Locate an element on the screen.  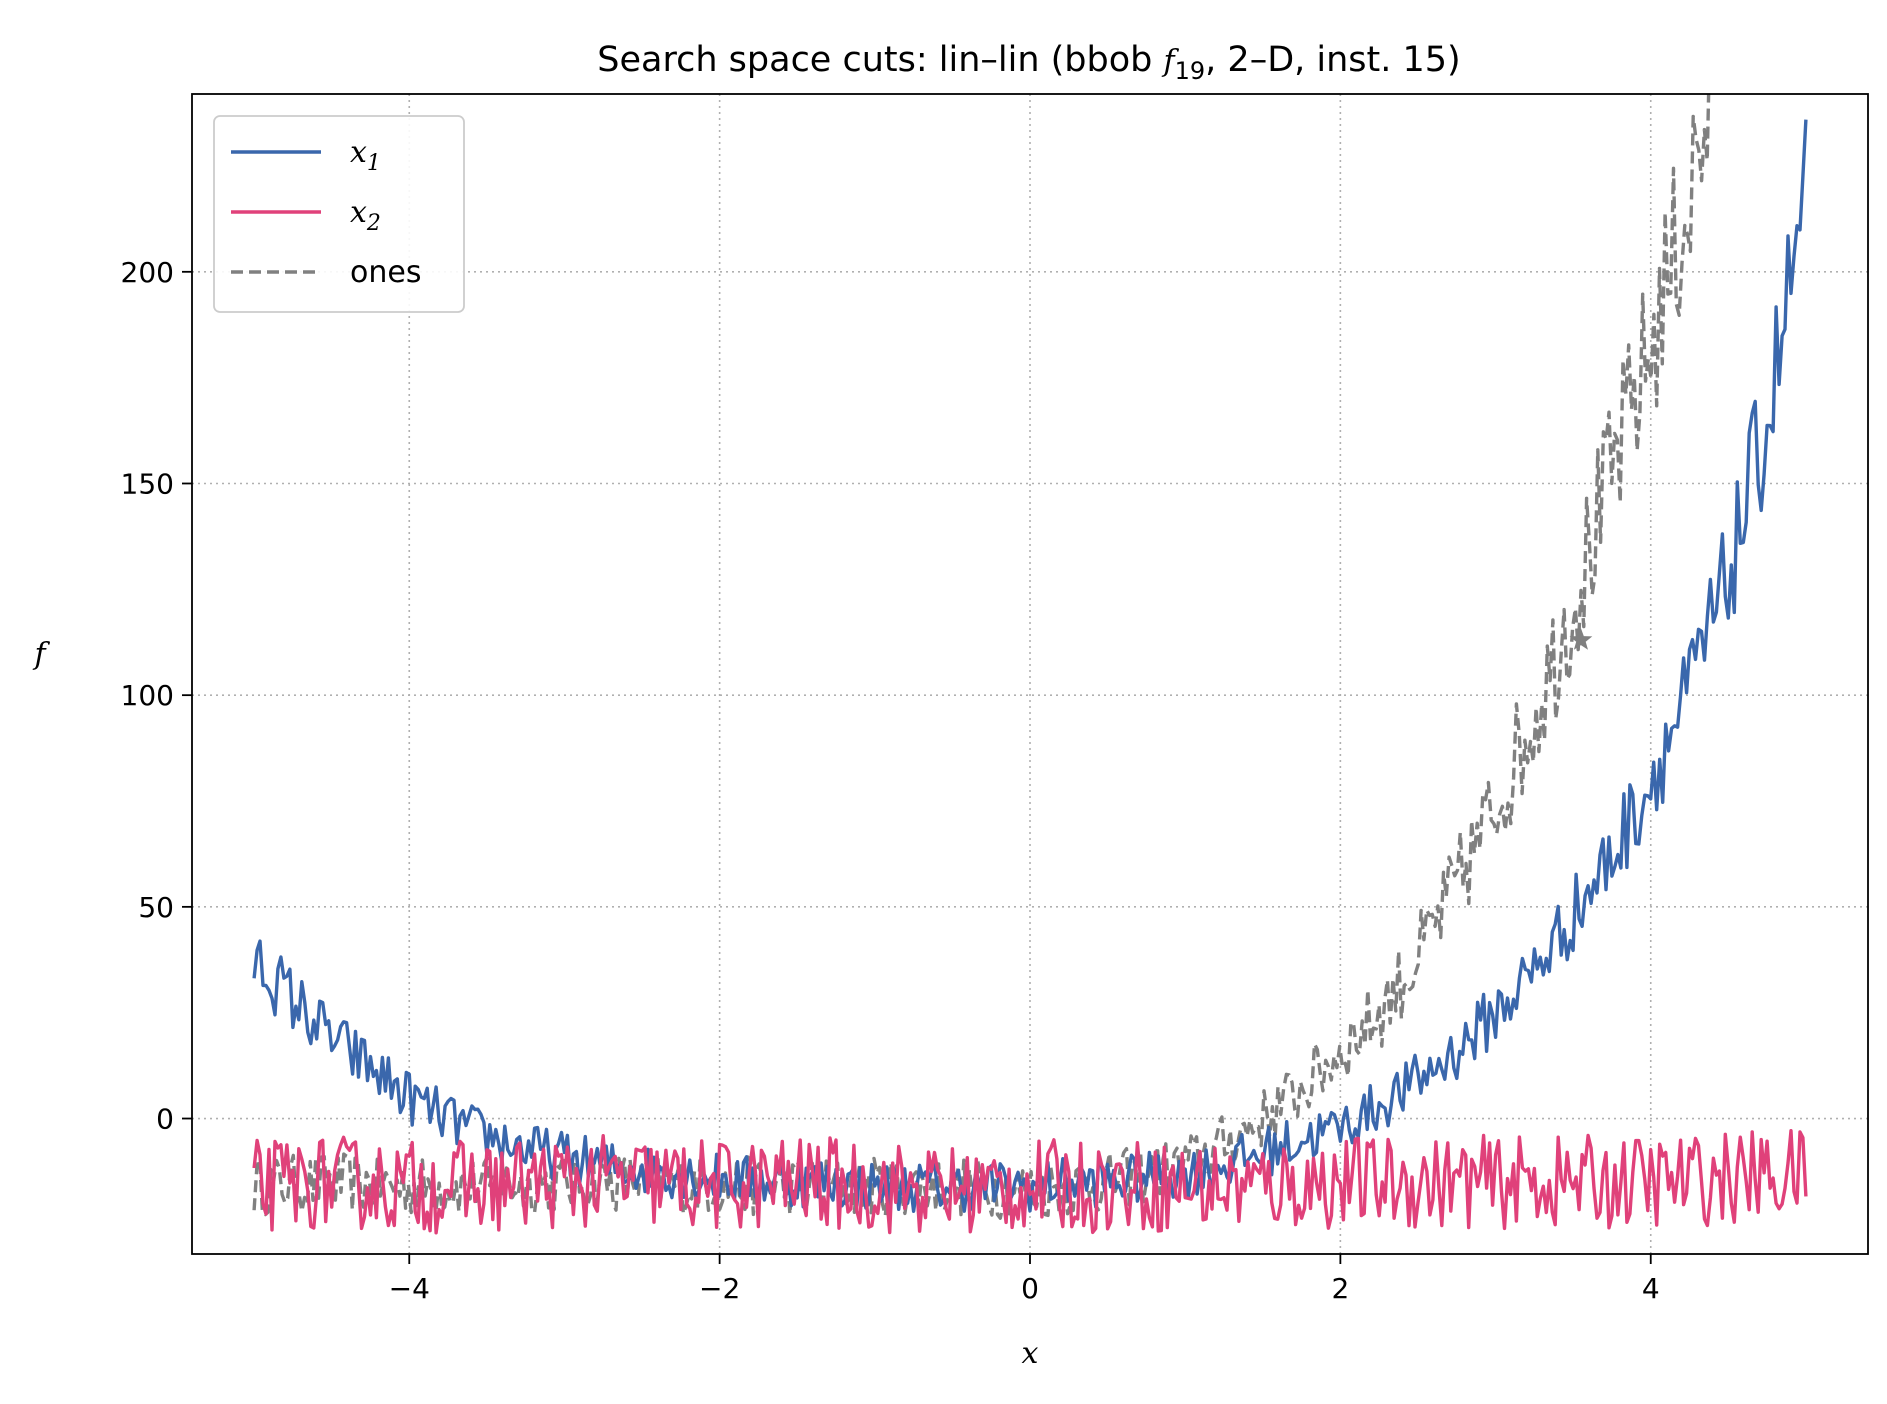
y-tick-label: 100 is located at coordinates (147, 695).